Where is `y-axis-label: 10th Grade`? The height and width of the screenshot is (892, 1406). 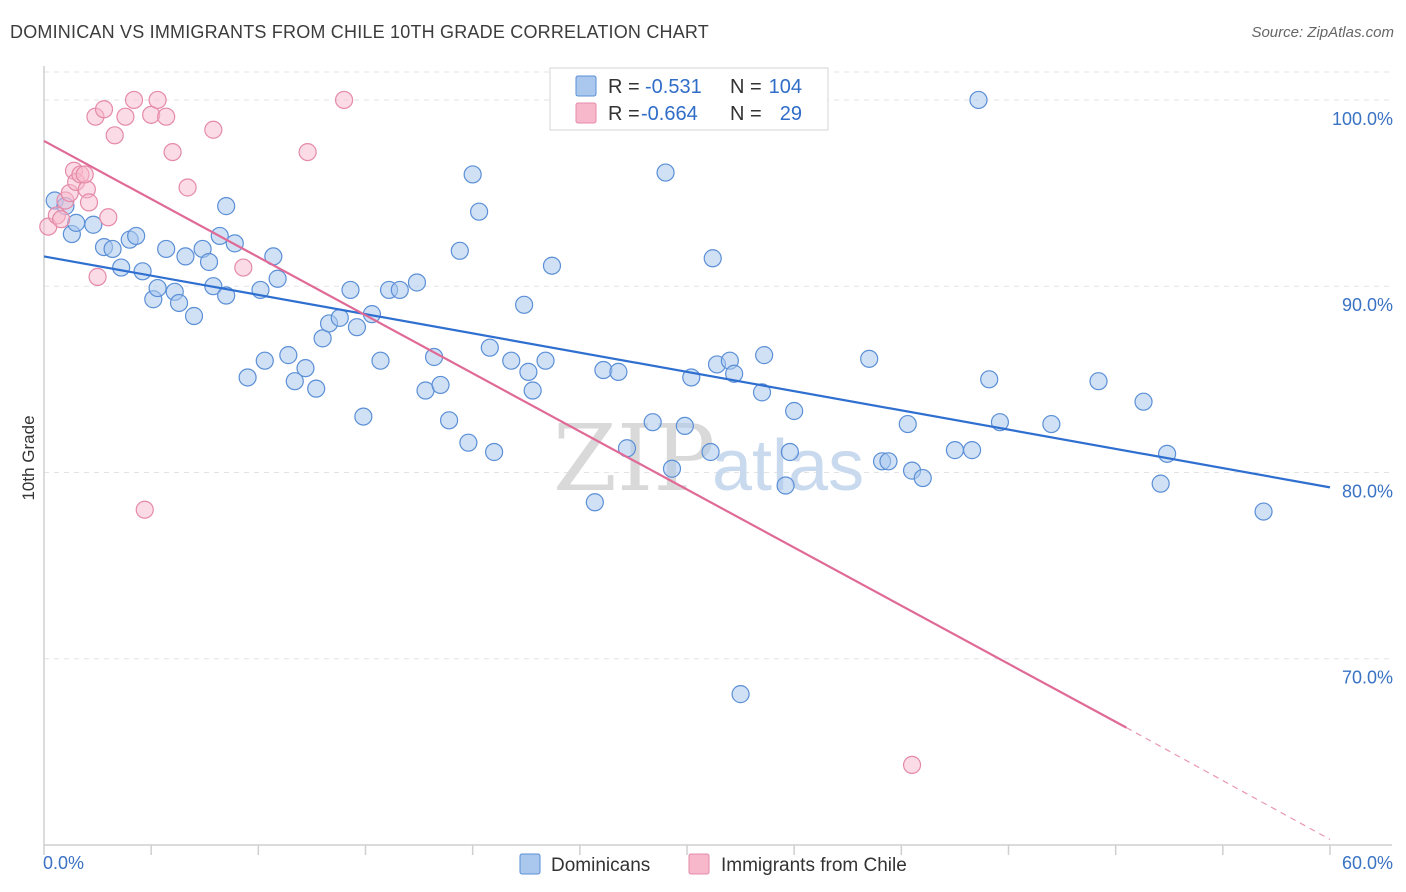 y-axis-label: 10th Grade is located at coordinates (28, 457).